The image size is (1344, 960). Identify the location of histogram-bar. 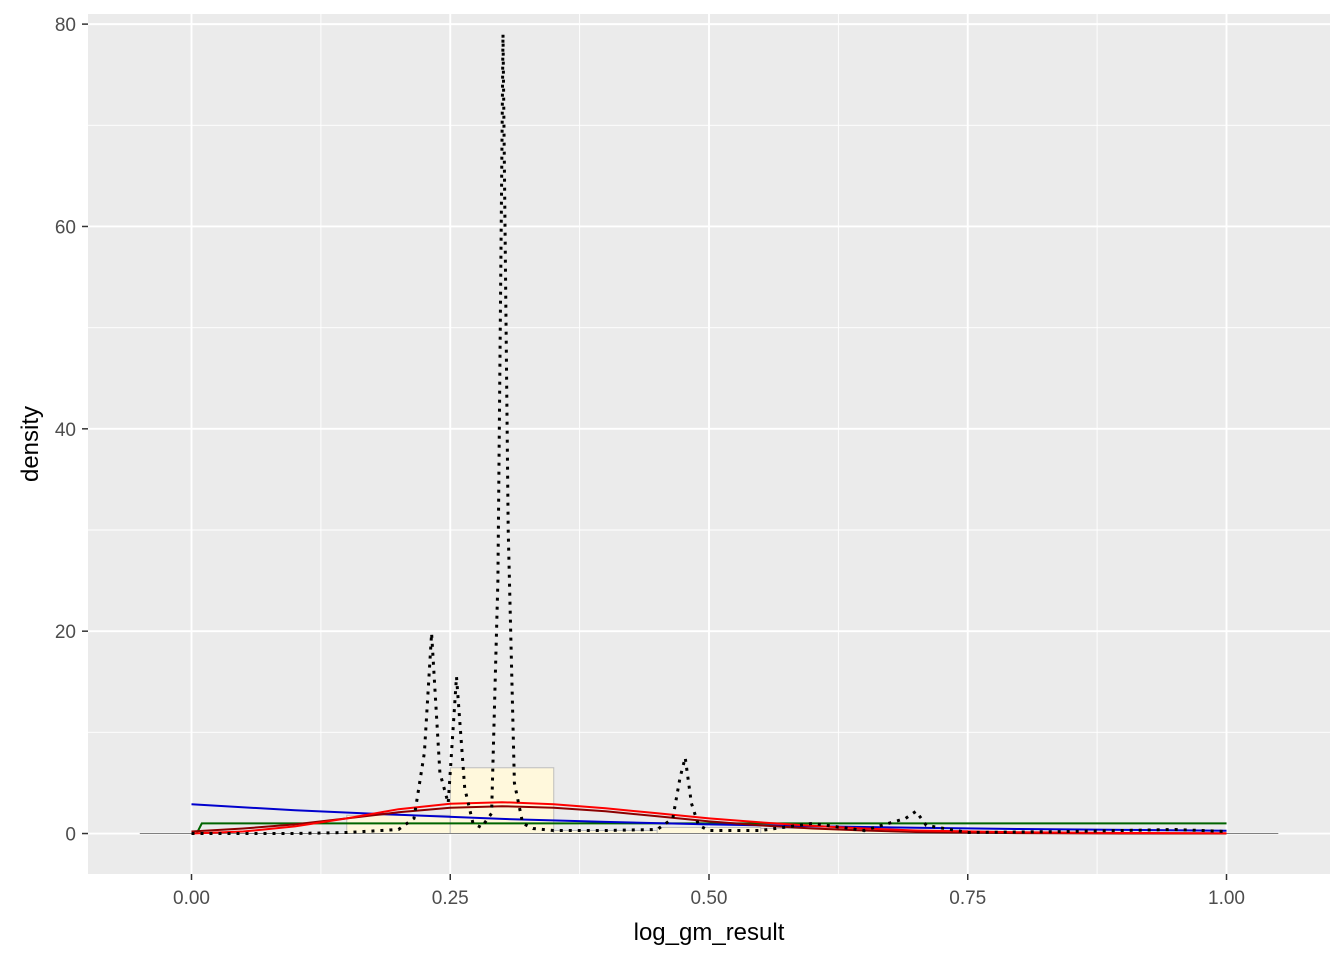
(709, 830).